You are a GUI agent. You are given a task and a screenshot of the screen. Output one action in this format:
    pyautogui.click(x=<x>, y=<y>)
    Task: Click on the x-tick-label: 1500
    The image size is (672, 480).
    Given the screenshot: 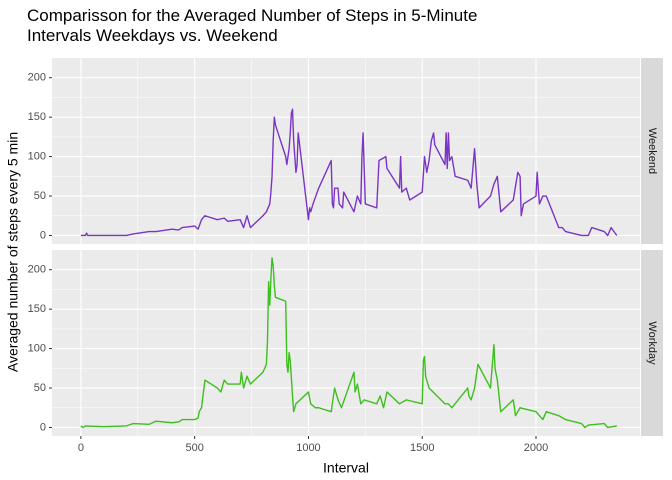 What is the action you would take?
    pyautogui.click(x=422, y=448)
    